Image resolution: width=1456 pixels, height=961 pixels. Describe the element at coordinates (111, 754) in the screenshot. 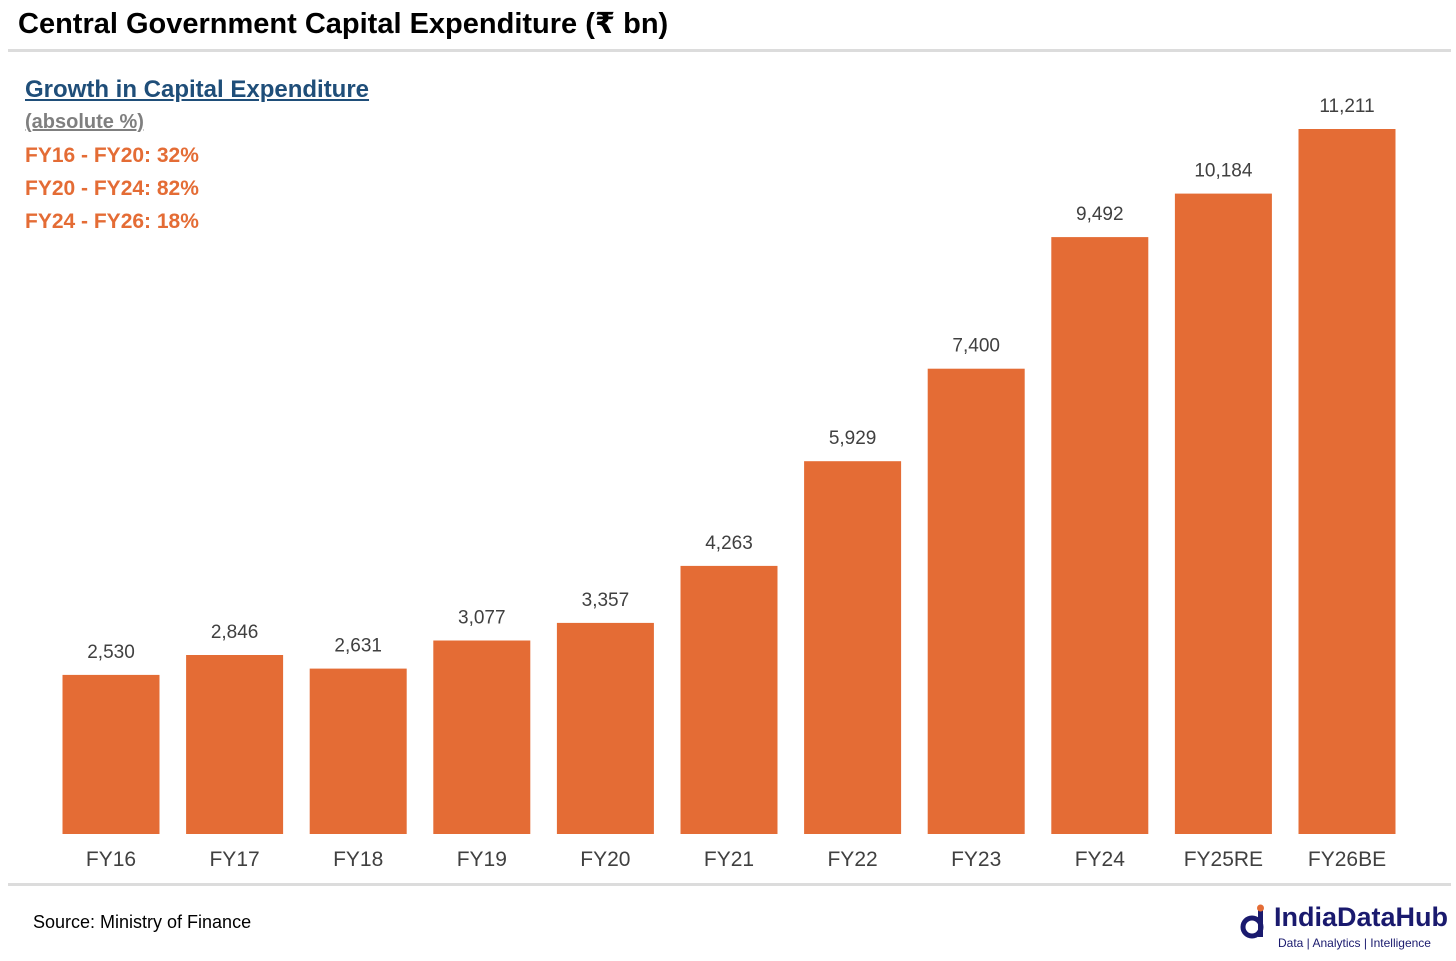

I see `bar-fy16` at that location.